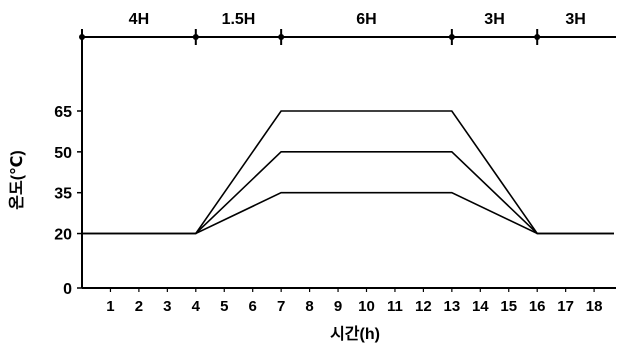 The image size is (626, 345). Describe the element at coordinates (355, 334) in the screenshot. I see `x-axis-label: 시간(h)` at that location.